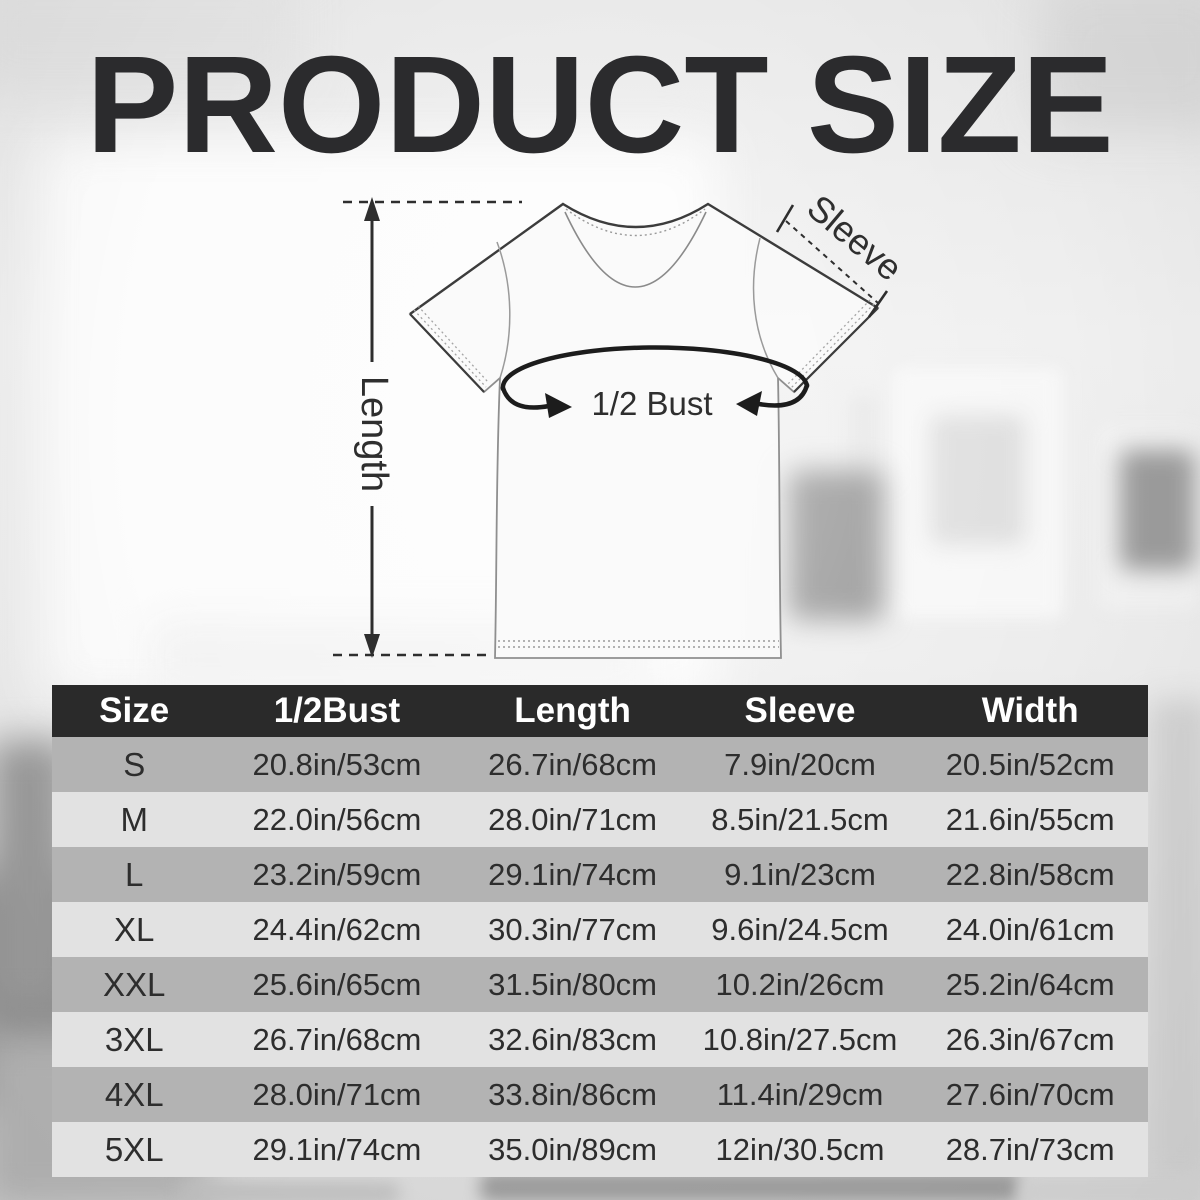 Image resolution: width=1200 pixels, height=1200 pixels. What do you see at coordinates (800, 1094) in the screenshot?
I see `cell-sleeve: 11.4in/29cm` at bounding box center [800, 1094].